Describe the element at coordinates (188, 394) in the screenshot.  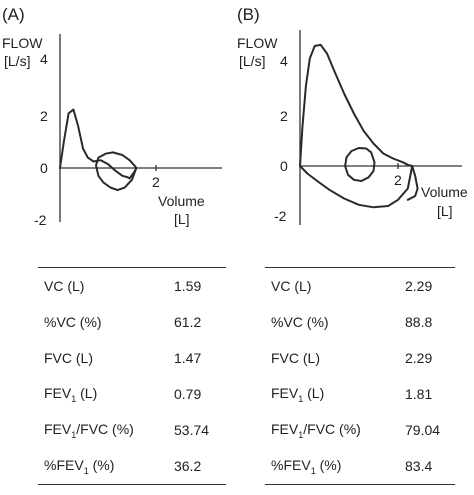
I see `param-value: 0.79` at that location.